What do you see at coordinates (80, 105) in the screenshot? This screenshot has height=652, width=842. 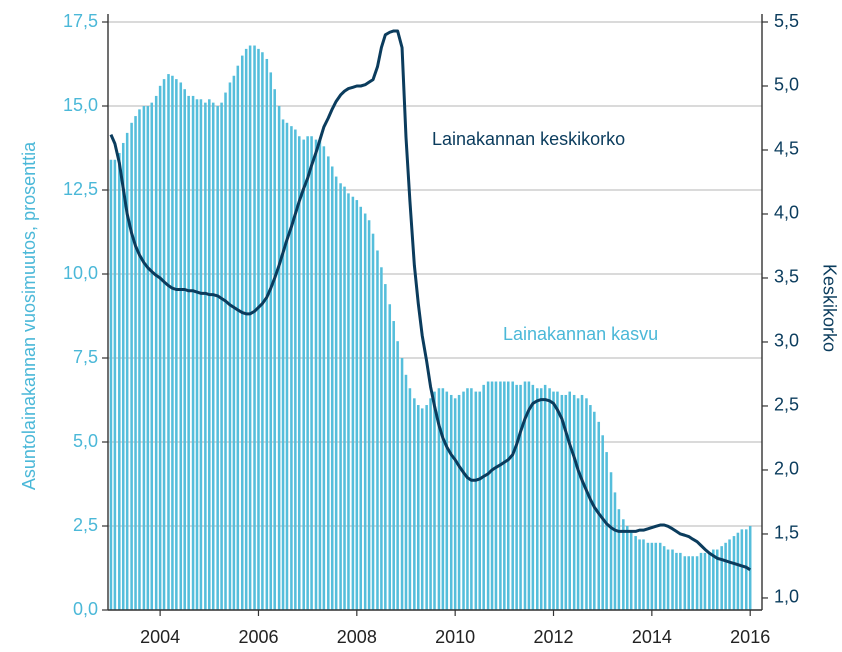 I see `y-tick-label: 15,0` at bounding box center [80, 105].